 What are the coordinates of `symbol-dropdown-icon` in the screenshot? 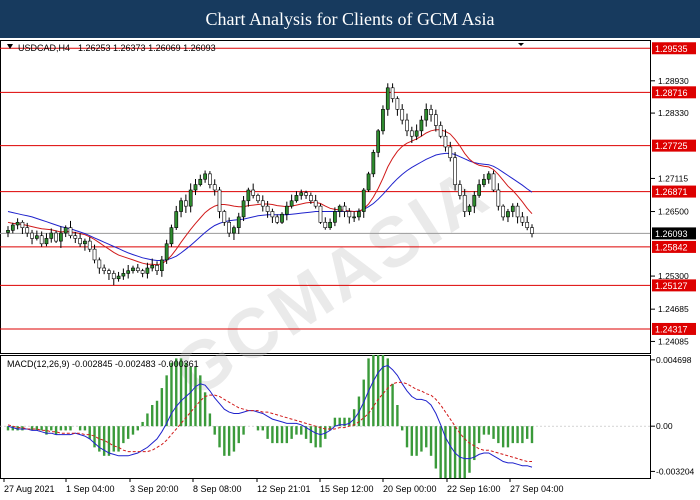 It's located at (10, 46).